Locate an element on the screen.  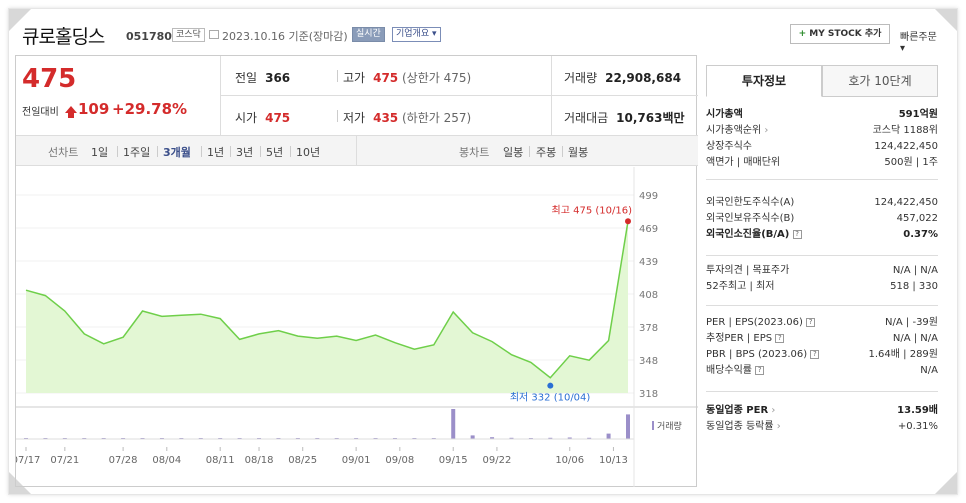
market-cap-label: 시가총액 is located at coordinates (724, 114).